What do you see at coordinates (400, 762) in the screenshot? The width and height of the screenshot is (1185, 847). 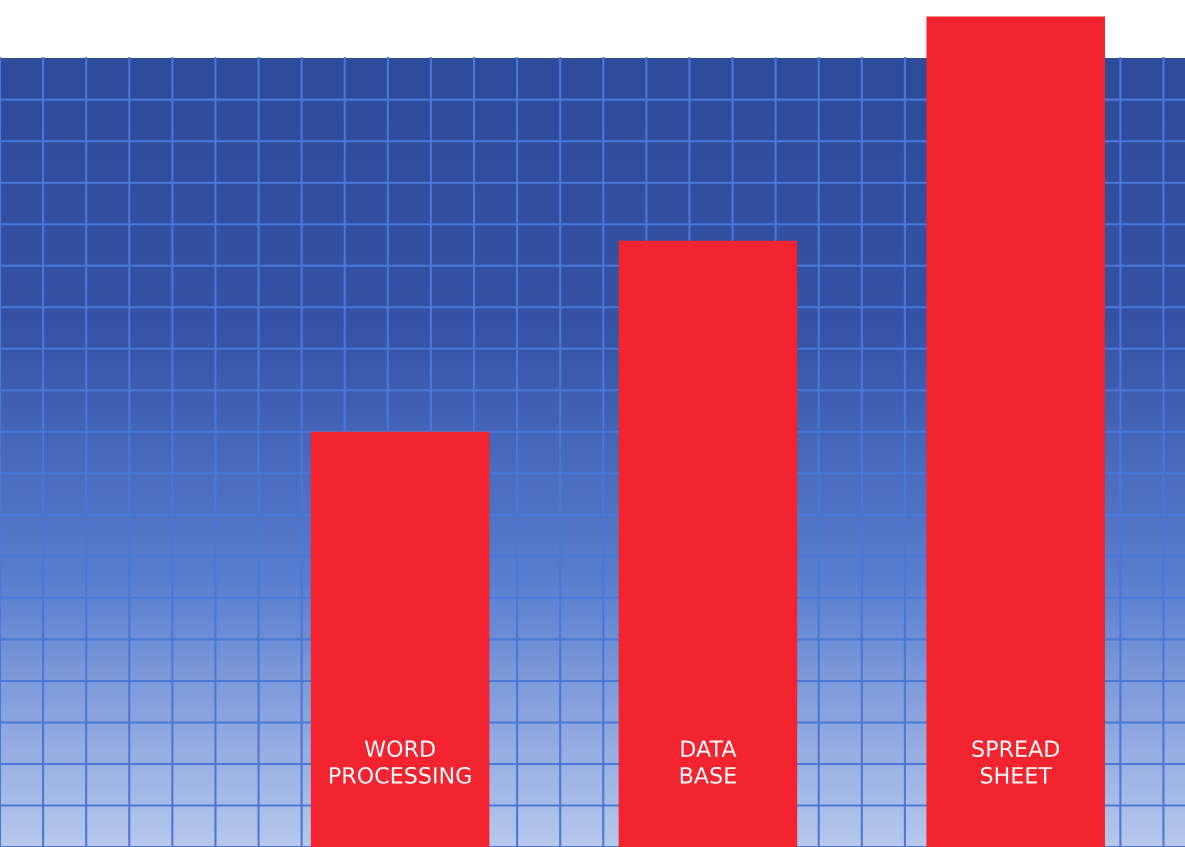 I see `x-tick-label: WORD PROCESSING` at bounding box center [400, 762].